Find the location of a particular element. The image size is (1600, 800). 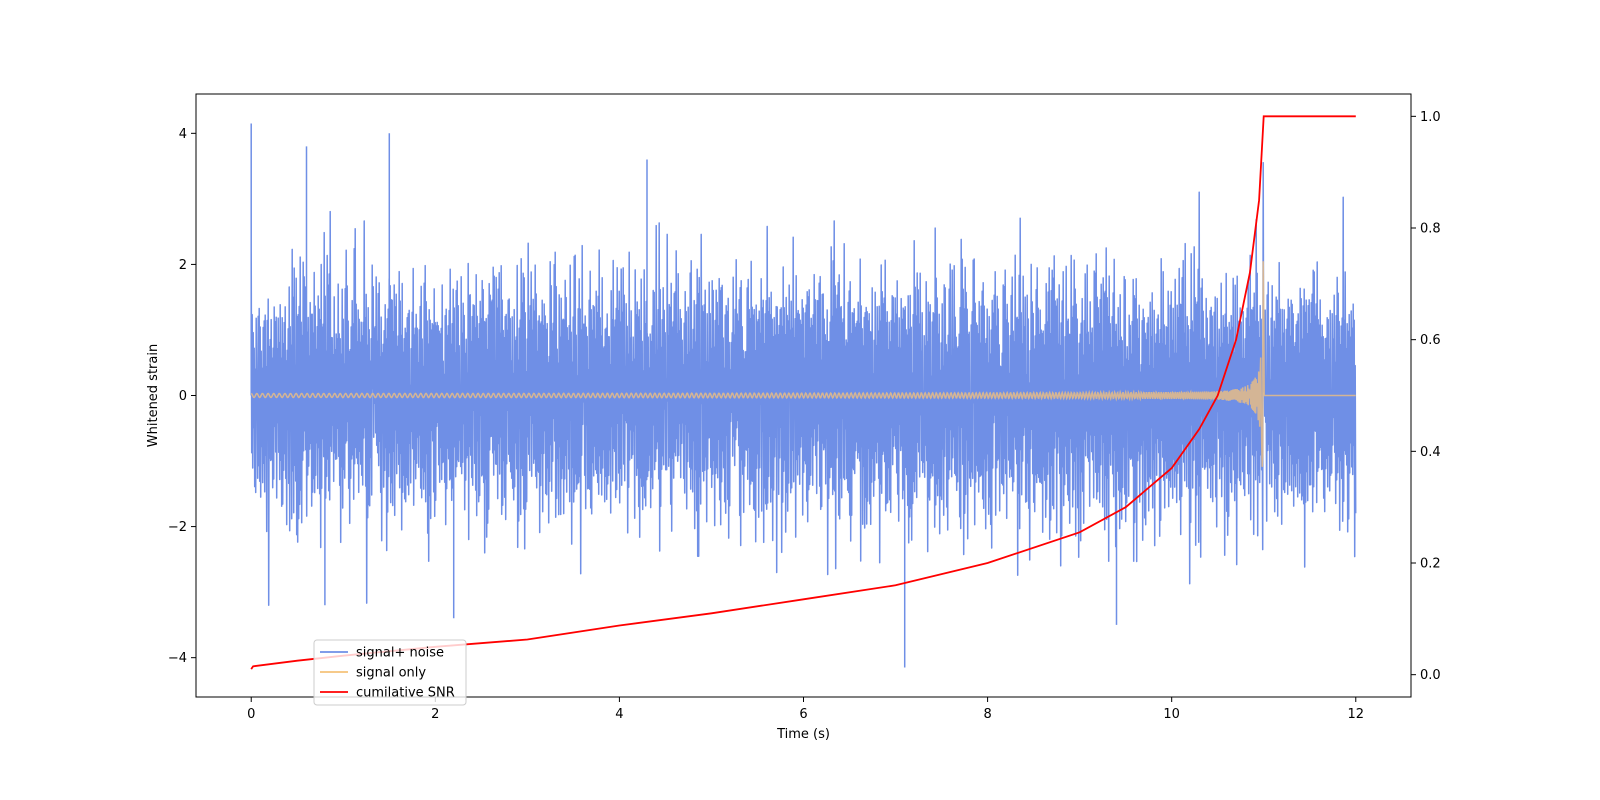

x-tick-label: 12 is located at coordinates (1355, 714).